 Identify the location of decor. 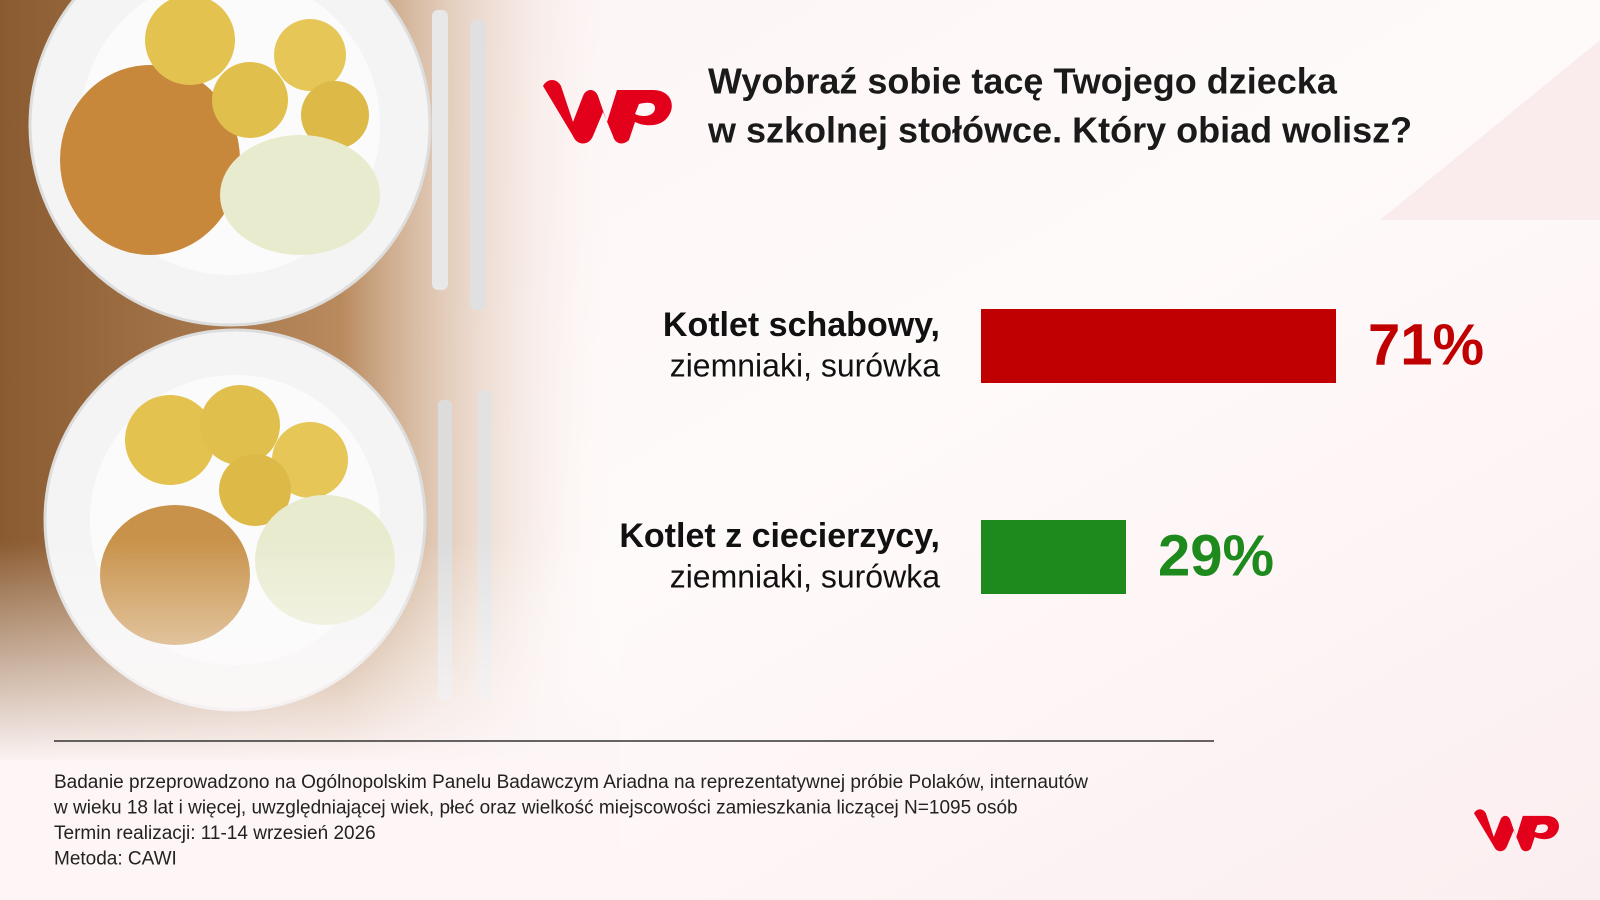
(1490, 130).